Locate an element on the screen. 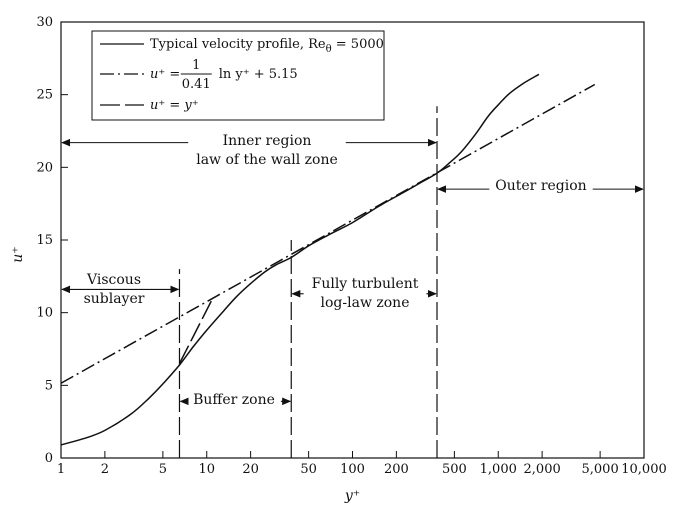 The height and width of the screenshot is (514, 676). x-tick-label: 10,000 is located at coordinates (644, 469).